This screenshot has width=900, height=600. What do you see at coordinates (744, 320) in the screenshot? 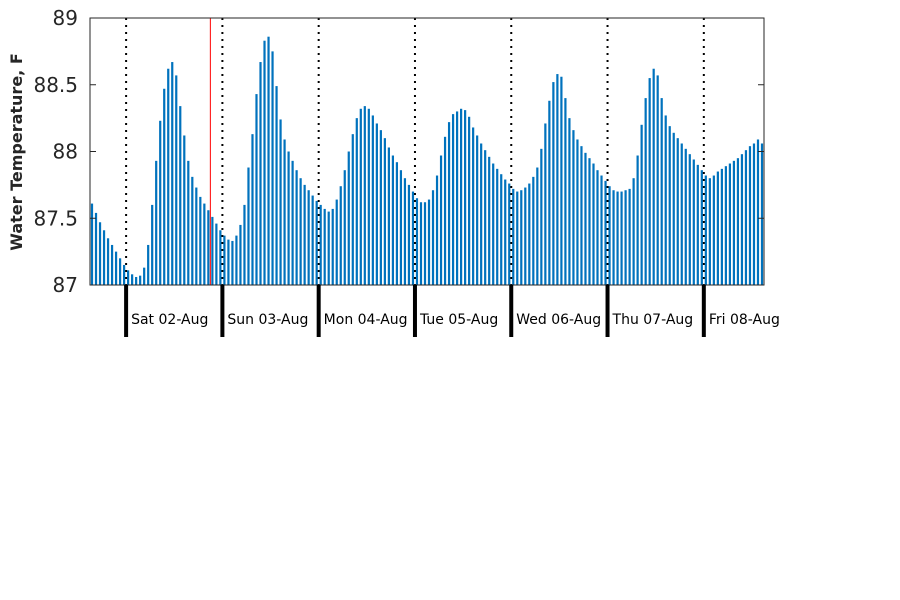
I see `day-label: Fri 08-Aug` at bounding box center [744, 320].